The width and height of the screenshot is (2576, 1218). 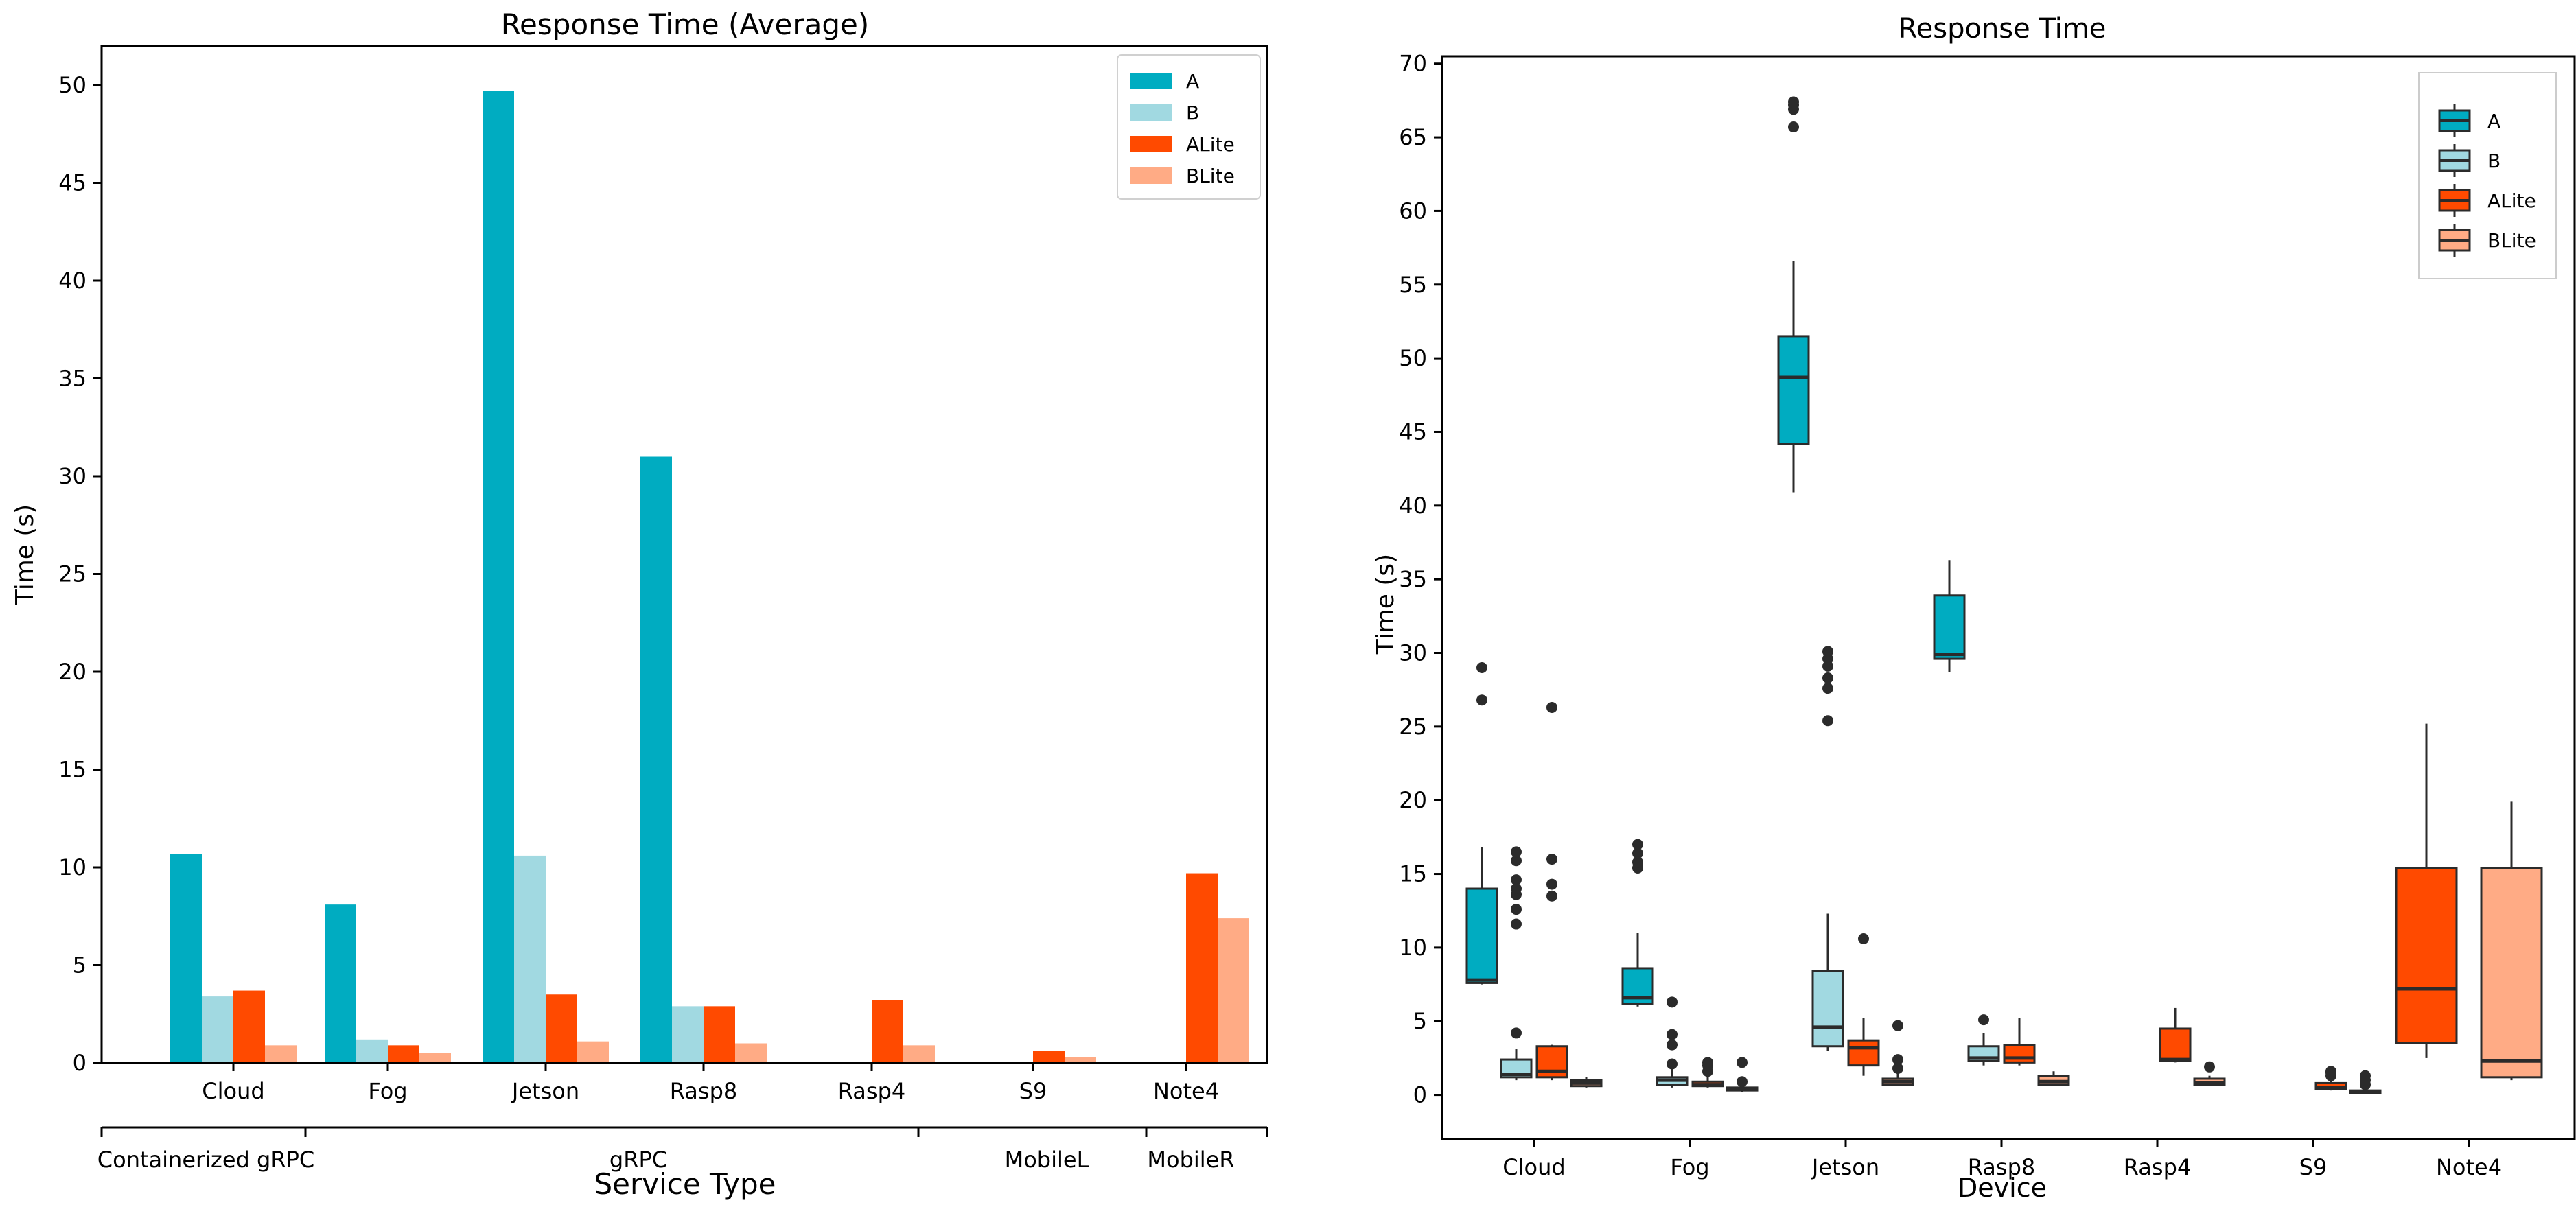 I want to click on box-blite-rasp4-outlier, so click(x=2209, y=1067).